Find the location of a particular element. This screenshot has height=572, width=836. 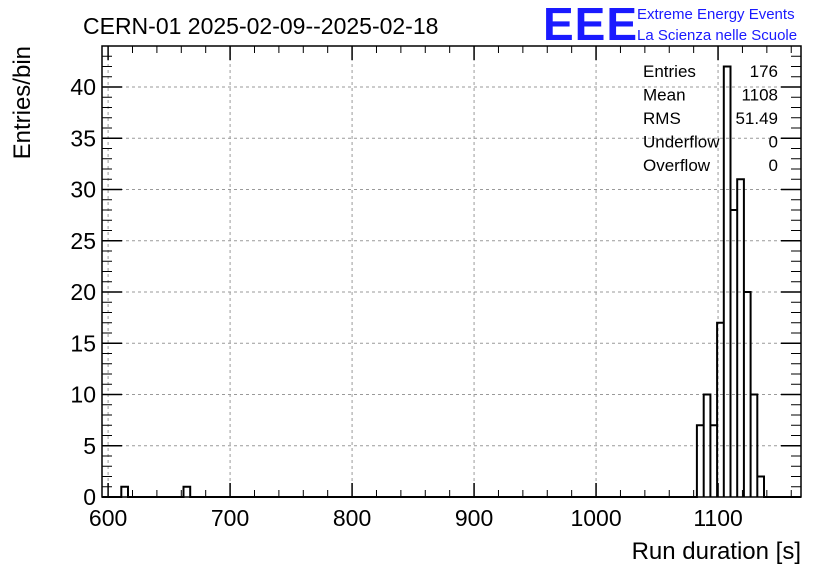

y-tick-label: 10 is located at coordinates (83, 395).